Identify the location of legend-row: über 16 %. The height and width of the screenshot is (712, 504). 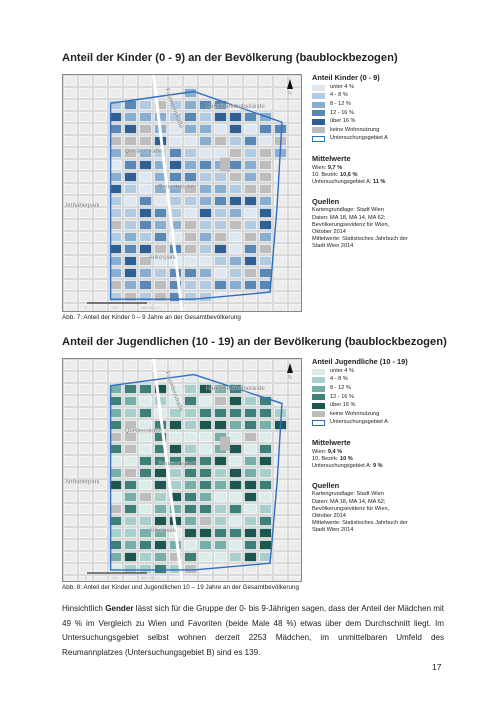
(372, 406).